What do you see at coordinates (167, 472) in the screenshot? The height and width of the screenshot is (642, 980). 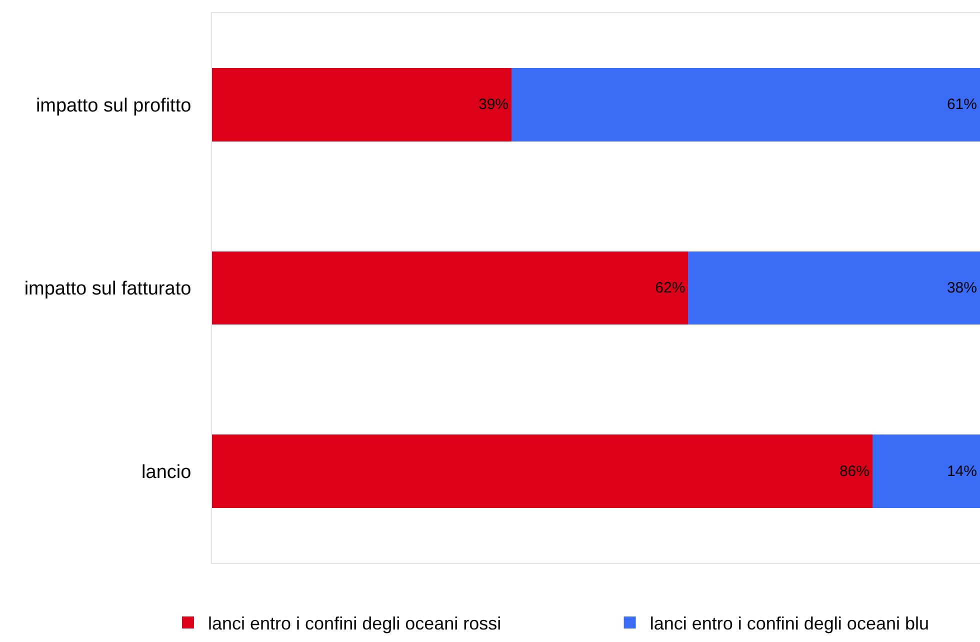 I see `y-tick-label: lancio` at bounding box center [167, 472].